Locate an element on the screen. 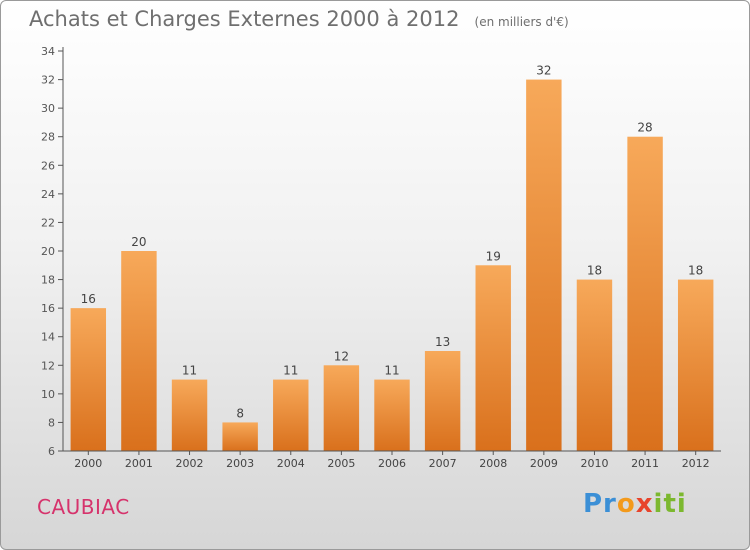 The width and height of the screenshot is (750, 550). bar-2006 is located at coordinates (392, 415).